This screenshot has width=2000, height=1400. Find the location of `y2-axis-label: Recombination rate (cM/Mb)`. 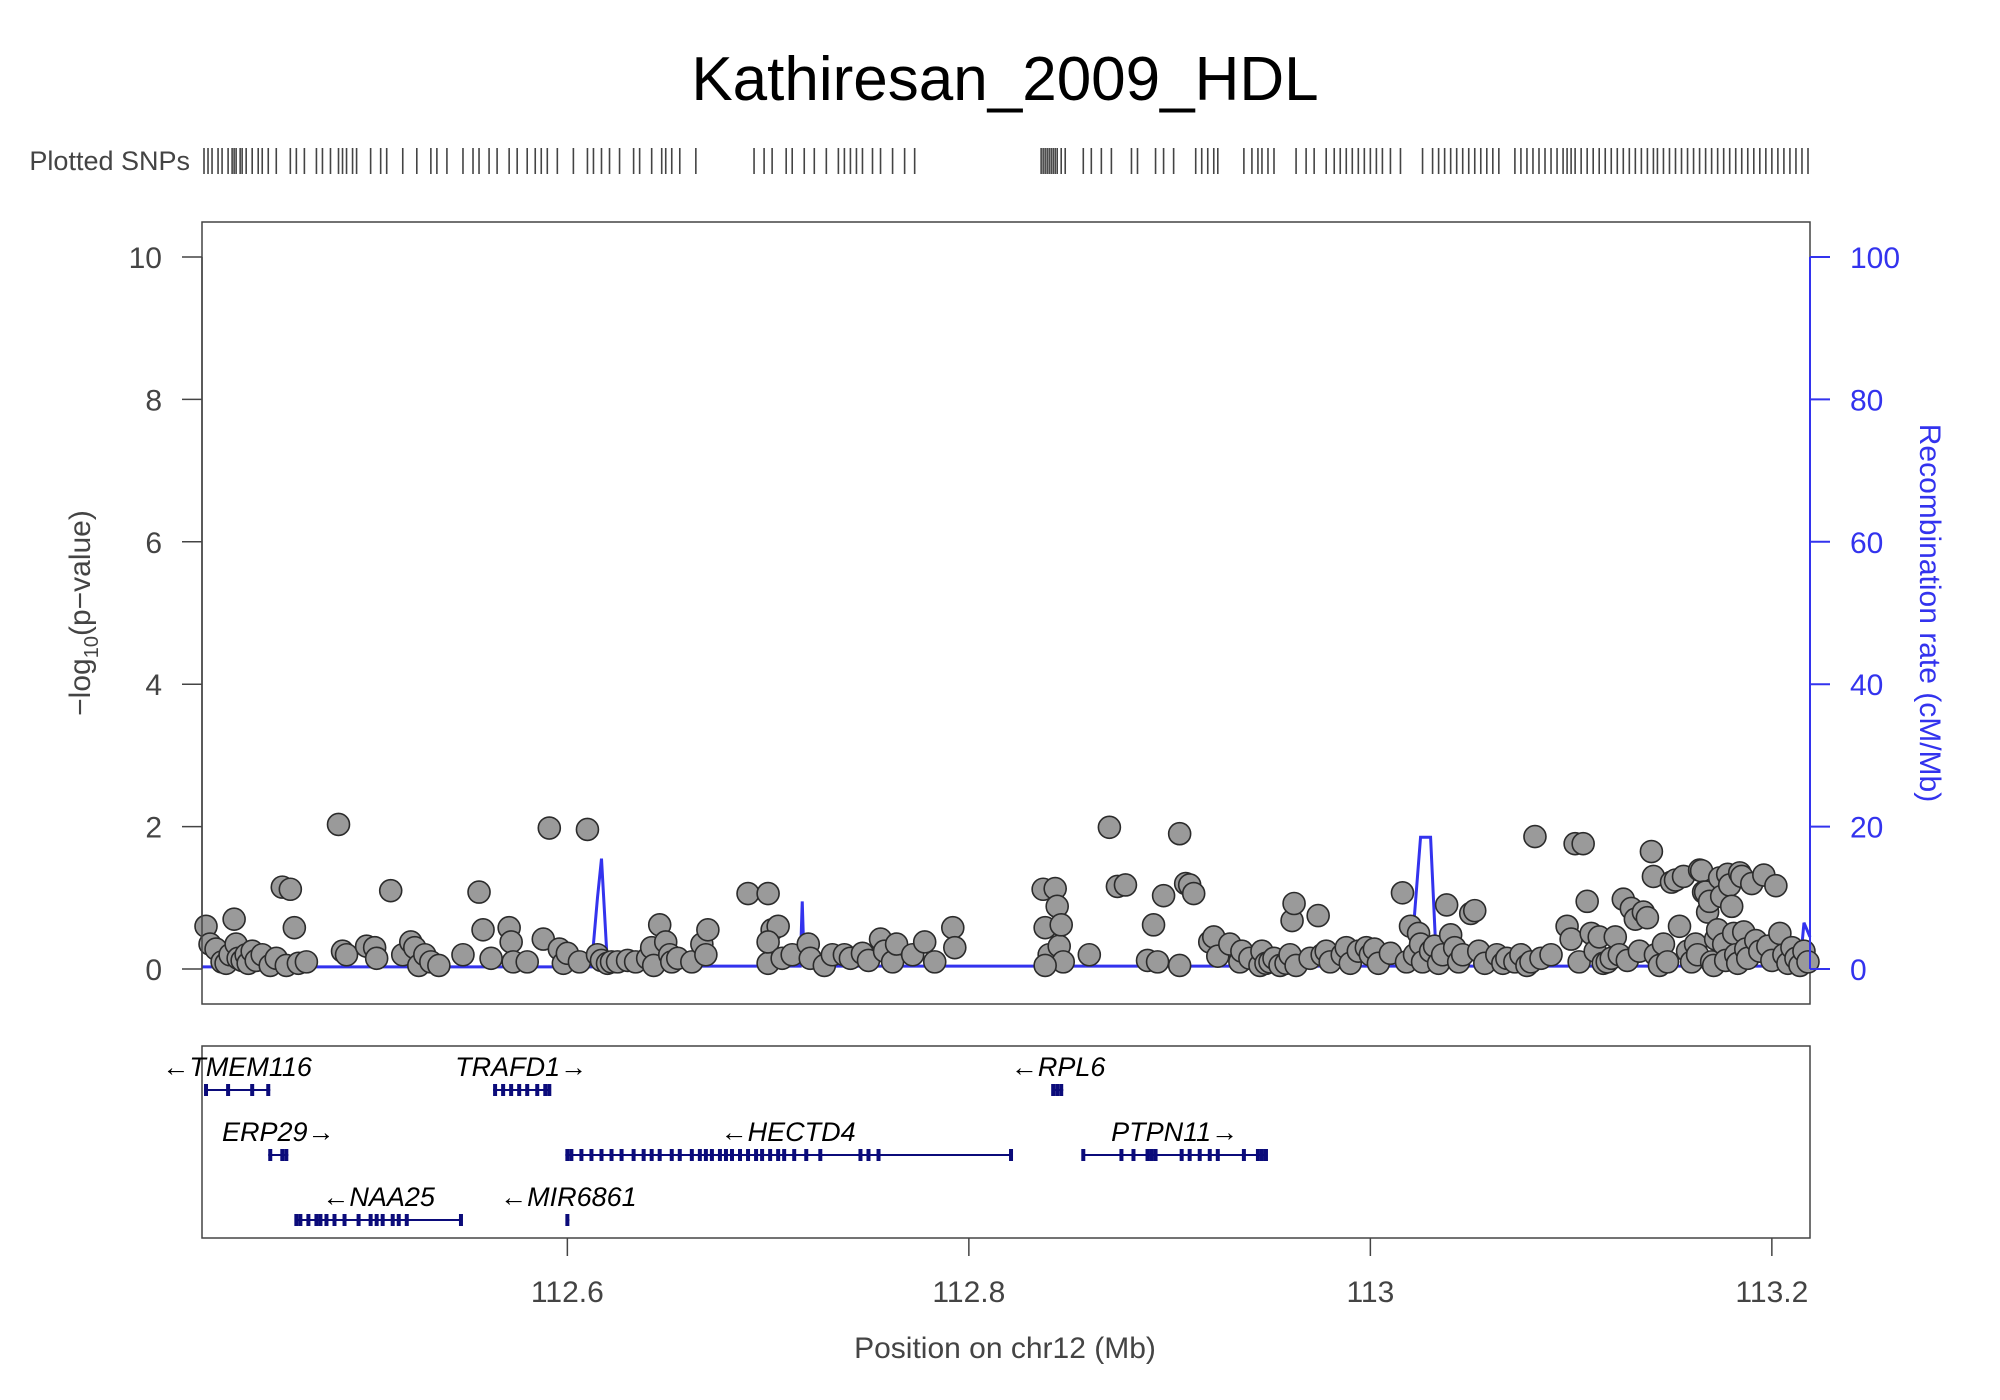

y2-axis-label: Recombination rate (cM/Mb) is located at coordinates (1929, 613).